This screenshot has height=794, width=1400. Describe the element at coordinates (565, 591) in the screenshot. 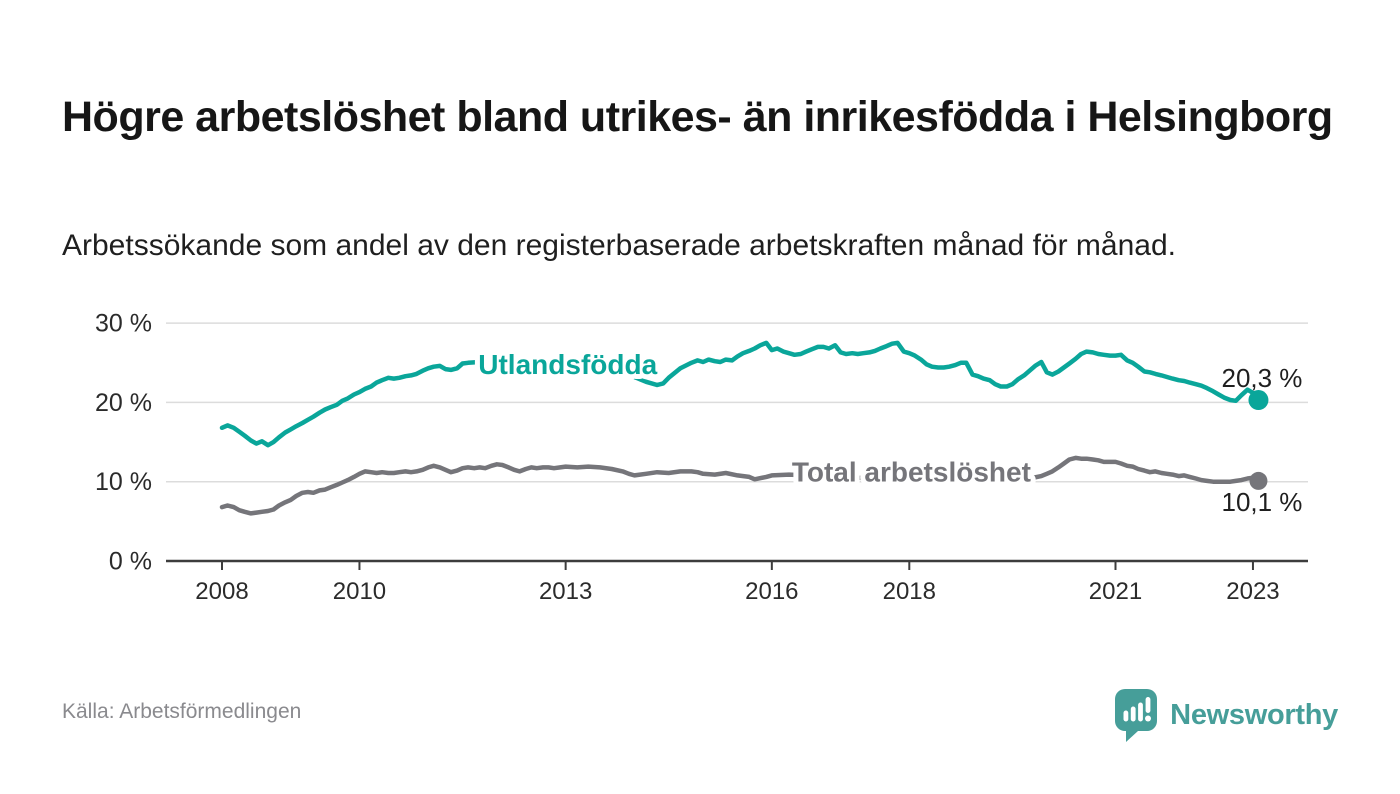

I see `x-axis-tick-label: 2013` at that location.